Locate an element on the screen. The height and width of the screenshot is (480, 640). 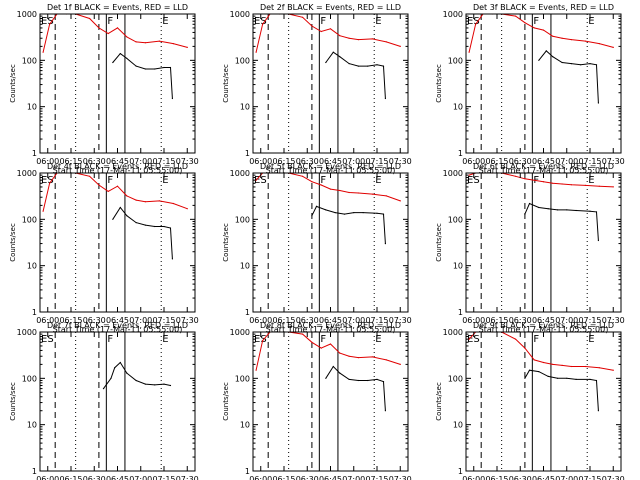
series-group is located at coordinates (115, 216).